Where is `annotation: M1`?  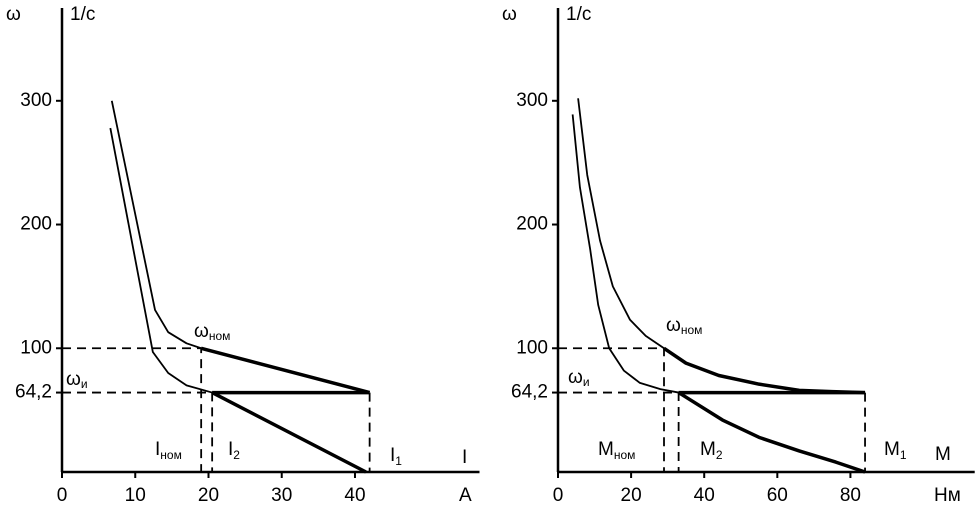
annotation: M1 is located at coordinates (895, 450).